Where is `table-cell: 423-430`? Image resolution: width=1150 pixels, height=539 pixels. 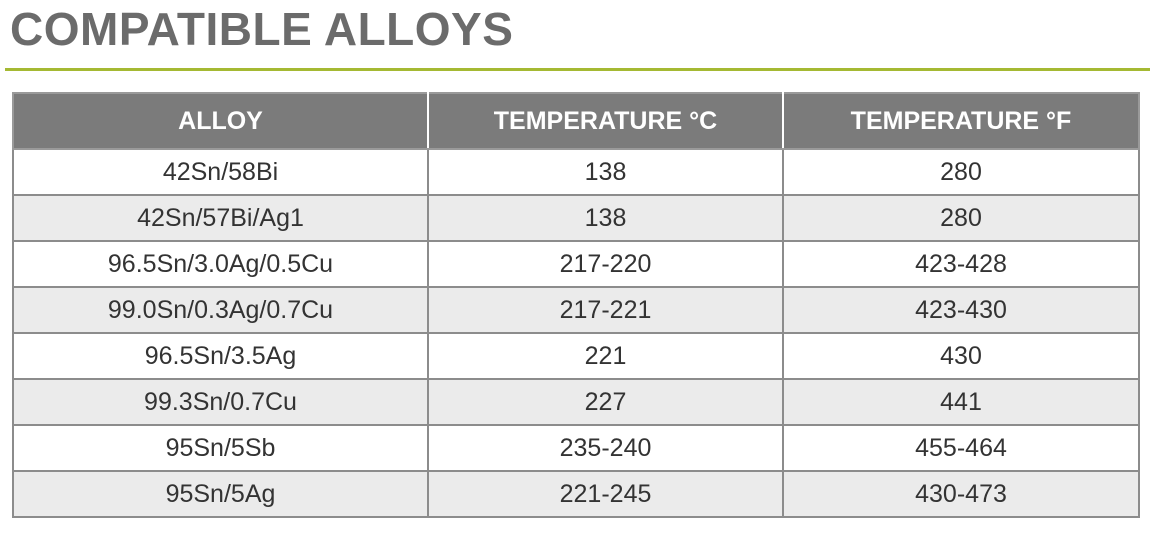 table-cell: 423-430 is located at coordinates (961, 310).